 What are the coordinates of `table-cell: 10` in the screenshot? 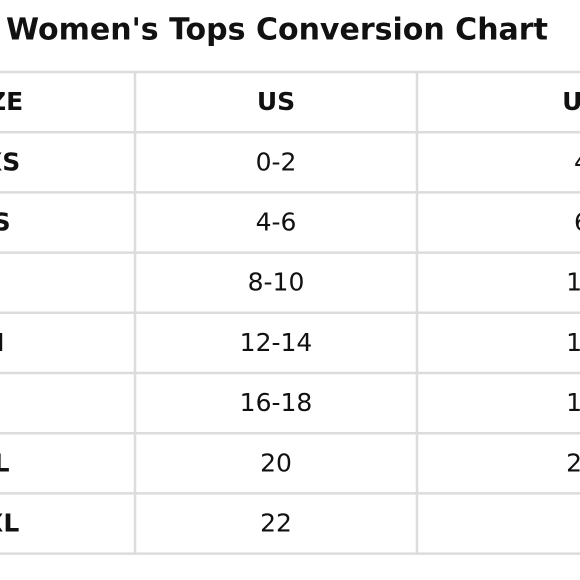 It's located at (573, 282).